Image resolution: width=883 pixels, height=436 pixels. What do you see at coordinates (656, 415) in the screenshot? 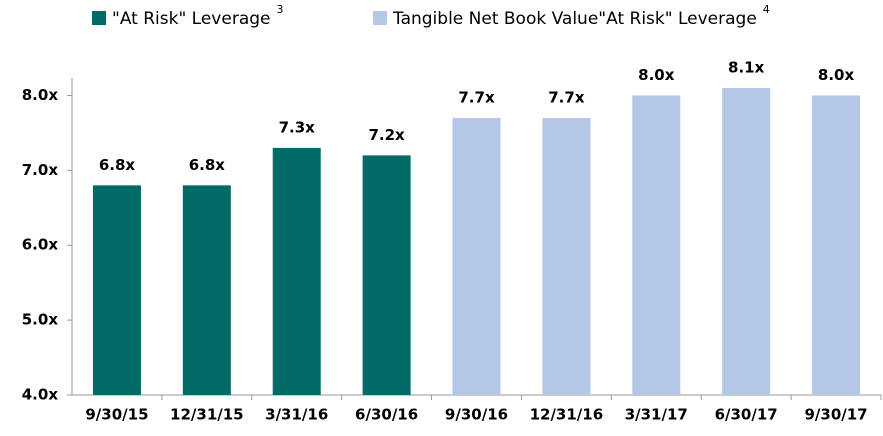
I see `x-tick-label: 3/31/17` at bounding box center [656, 415].